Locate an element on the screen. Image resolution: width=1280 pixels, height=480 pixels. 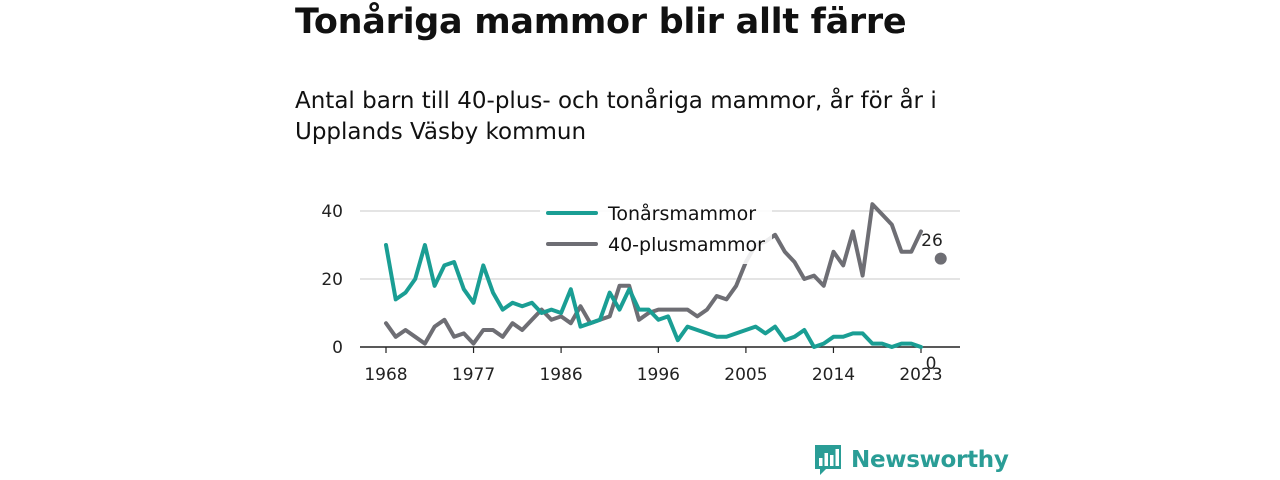
legend-label: 40-plusmammor is located at coordinates (686, 245).